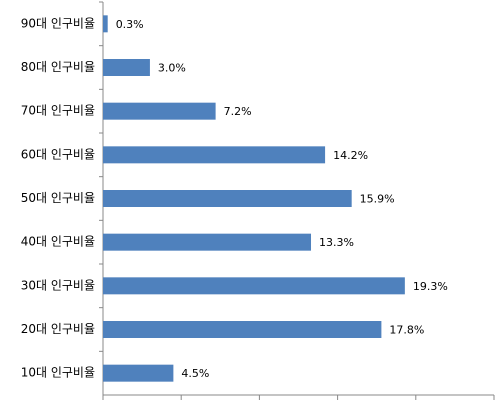 This screenshot has width=502, height=407. I want to click on category-label: 80대 인구비율, so click(58, 67).